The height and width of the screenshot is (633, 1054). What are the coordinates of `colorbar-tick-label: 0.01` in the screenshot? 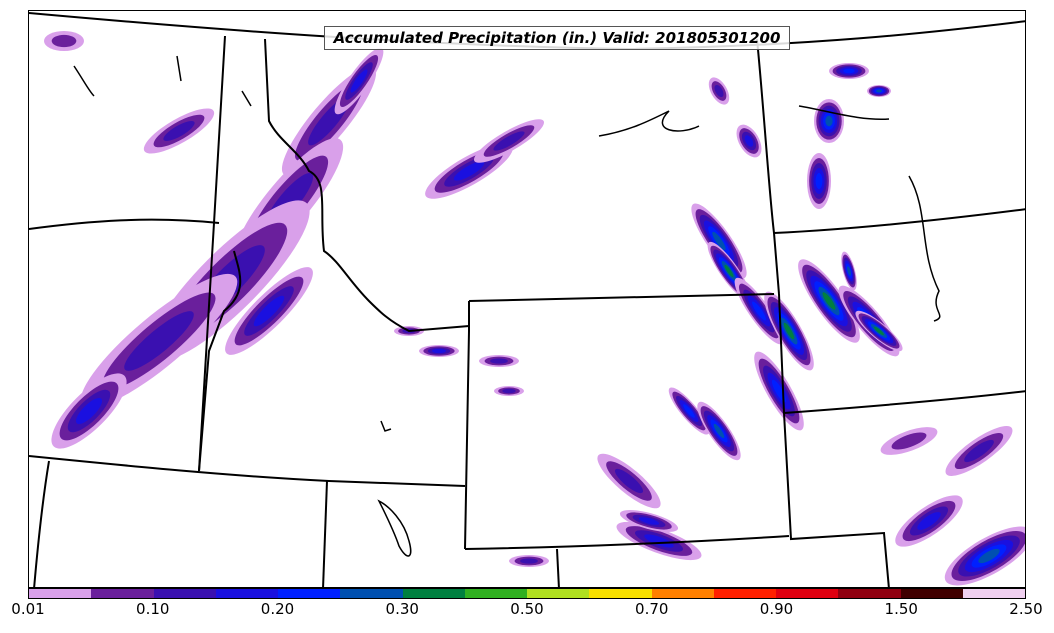 It's located at (28, 609).